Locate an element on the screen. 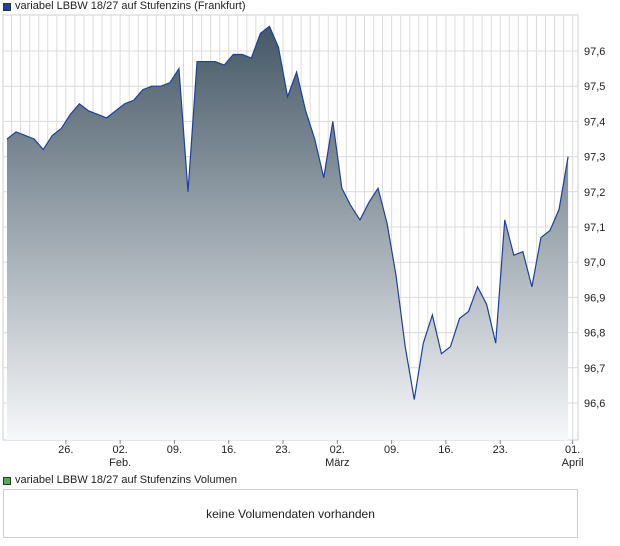  y-tick-label: 96,7 is located at coordinates (594, 369).